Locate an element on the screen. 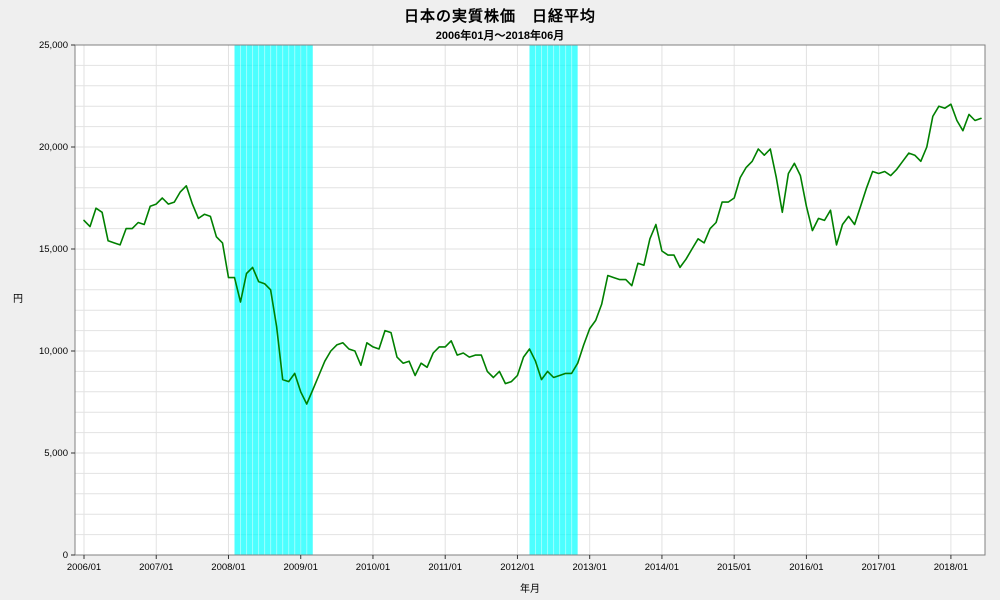 This screenshot has height=600, width=1000. x-tick-label: 2015/01 is located at coordinates (734, 567).